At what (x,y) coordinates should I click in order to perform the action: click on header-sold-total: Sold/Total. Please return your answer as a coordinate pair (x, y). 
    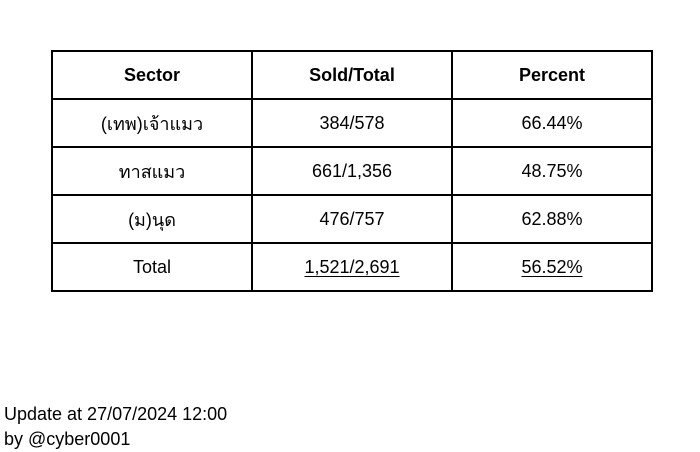
    Looking at the image, I should click on (352, 75).